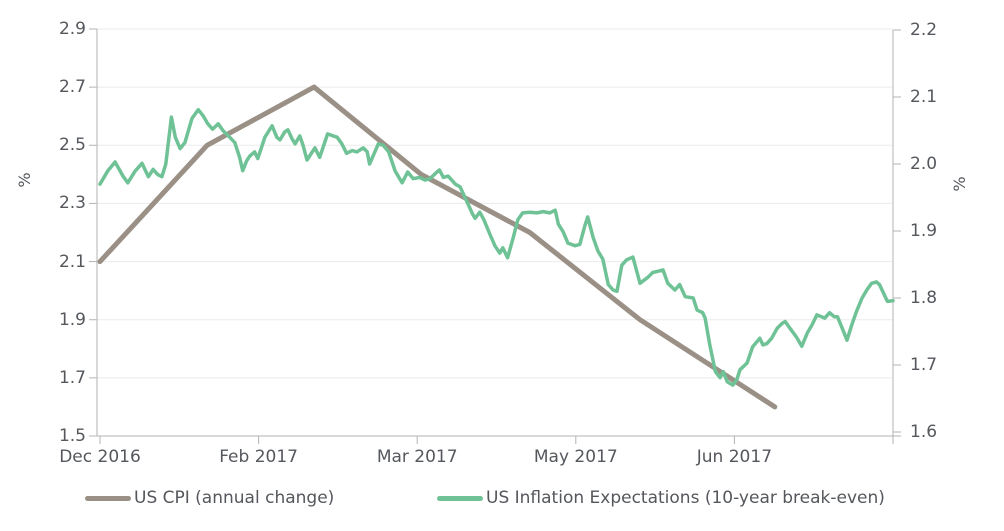 Image resolution: width=1004 pixels, height=531 pixels. Describe the element at coordinates (72, 203) in the screenshot. I see `left-axis-tick-label: 2.3` at that location.